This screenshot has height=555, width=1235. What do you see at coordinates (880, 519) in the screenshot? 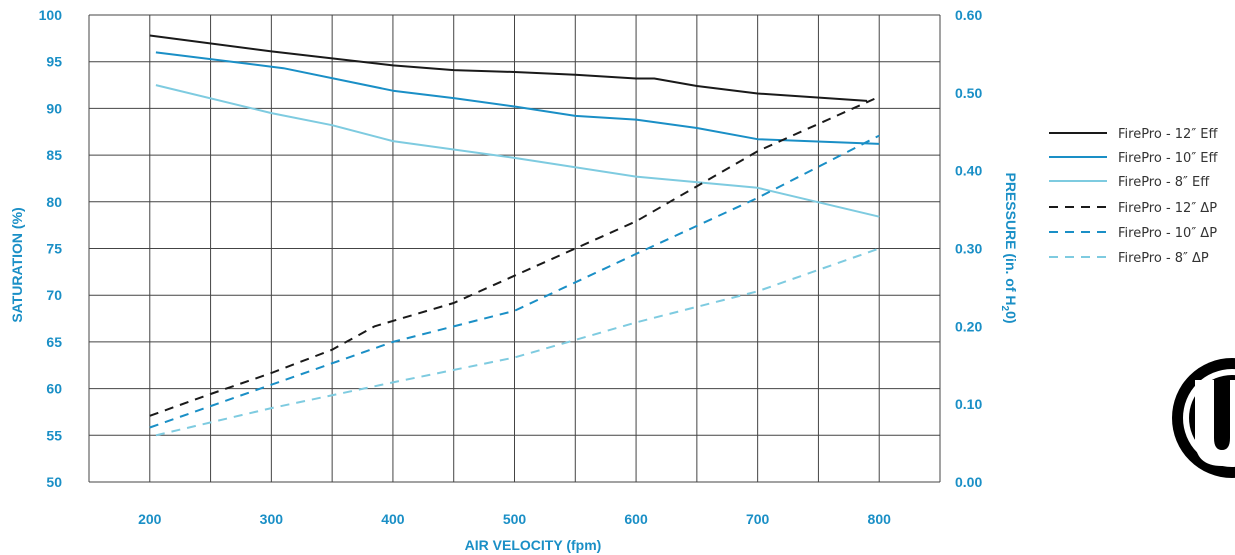
I see `x-tick-label: 800` at bounding box center [880, 519].